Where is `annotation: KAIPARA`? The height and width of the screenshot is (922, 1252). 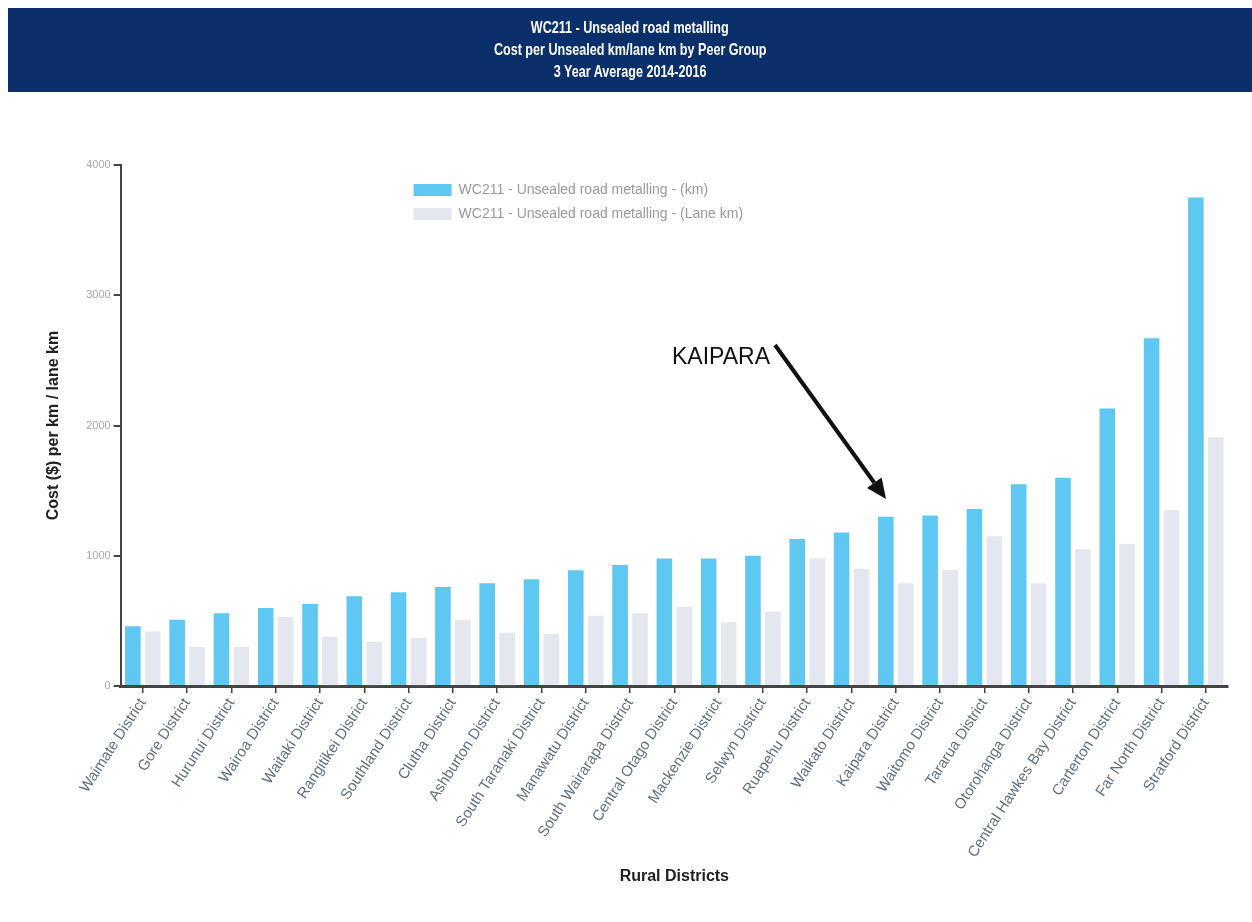 annotation: KAIPARA is located at coordinates (721, 356).